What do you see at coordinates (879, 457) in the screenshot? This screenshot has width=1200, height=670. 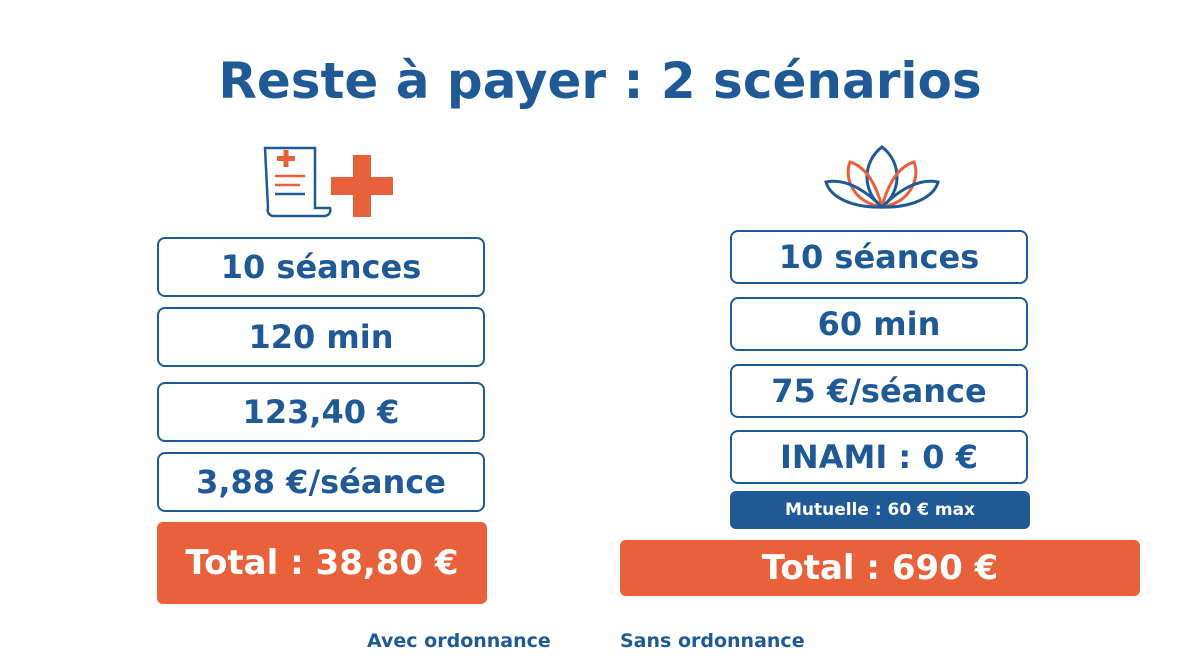 I see `item-box: INAMI : 0 €` at bounding box center [879, 457].